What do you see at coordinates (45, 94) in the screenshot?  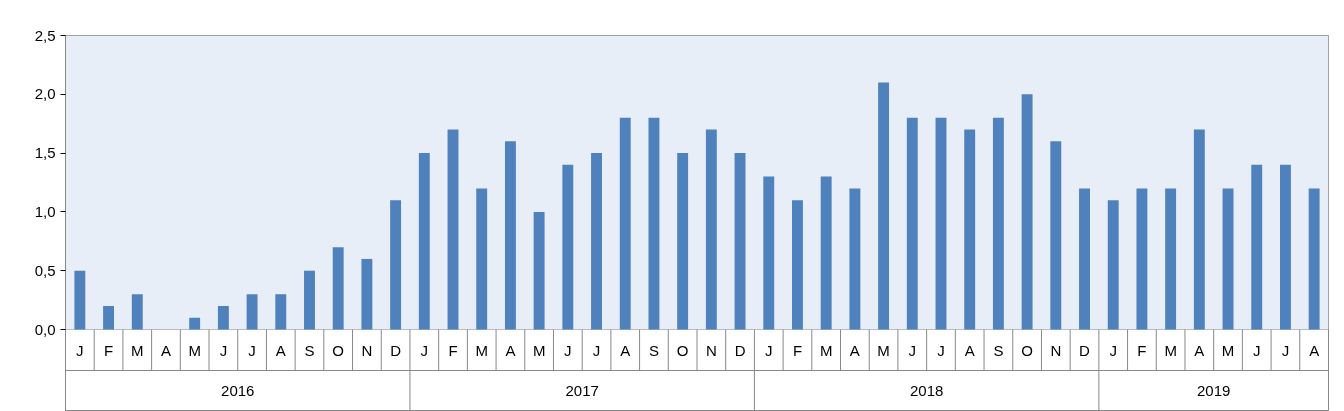 I see `y-tick-label: 2,0` at bounding box center [45, 94].